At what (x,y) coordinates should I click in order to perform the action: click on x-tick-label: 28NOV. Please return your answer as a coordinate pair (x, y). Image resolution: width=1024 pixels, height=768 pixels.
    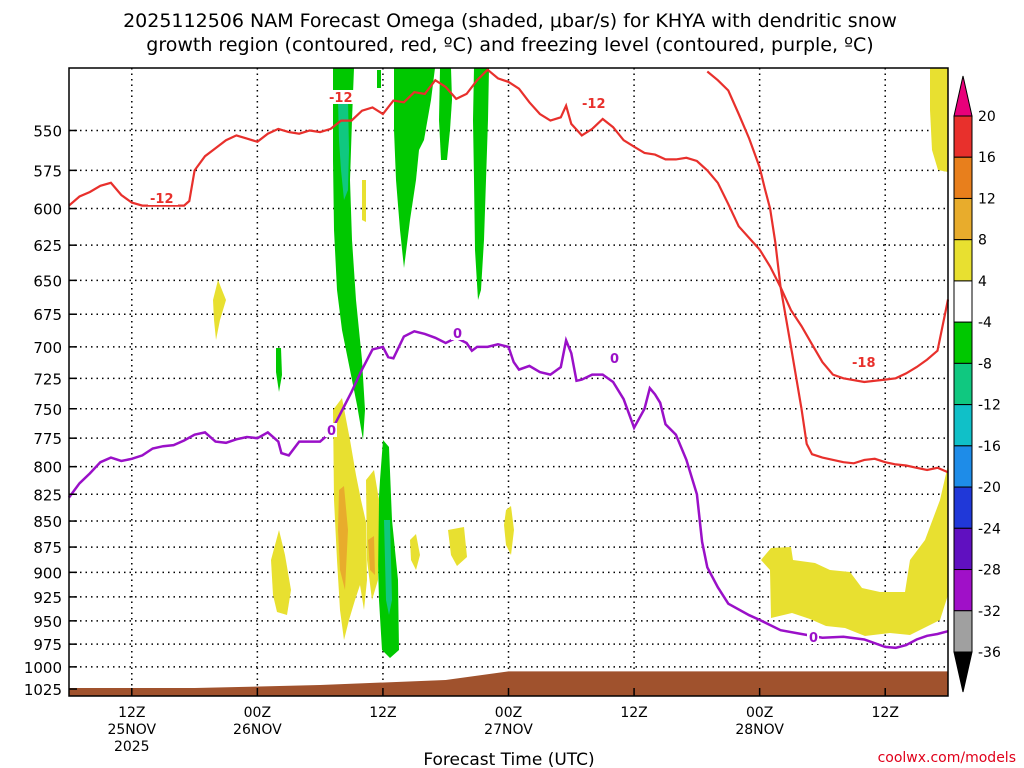
    Looking at the image, I should click on (759, 730).